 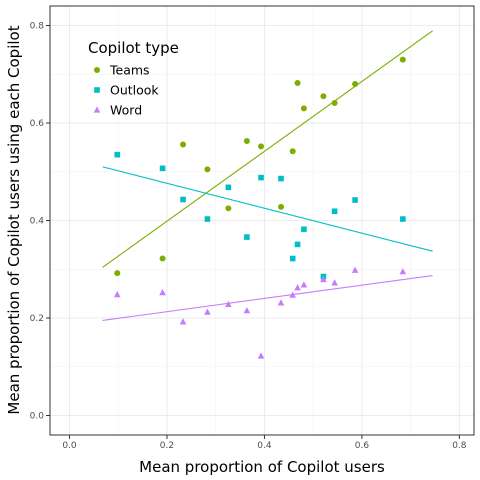 What do you see at coordinates (267, 209) in the screenshot?
I see `outlook-trend-line` at bounding box center [267, 209].